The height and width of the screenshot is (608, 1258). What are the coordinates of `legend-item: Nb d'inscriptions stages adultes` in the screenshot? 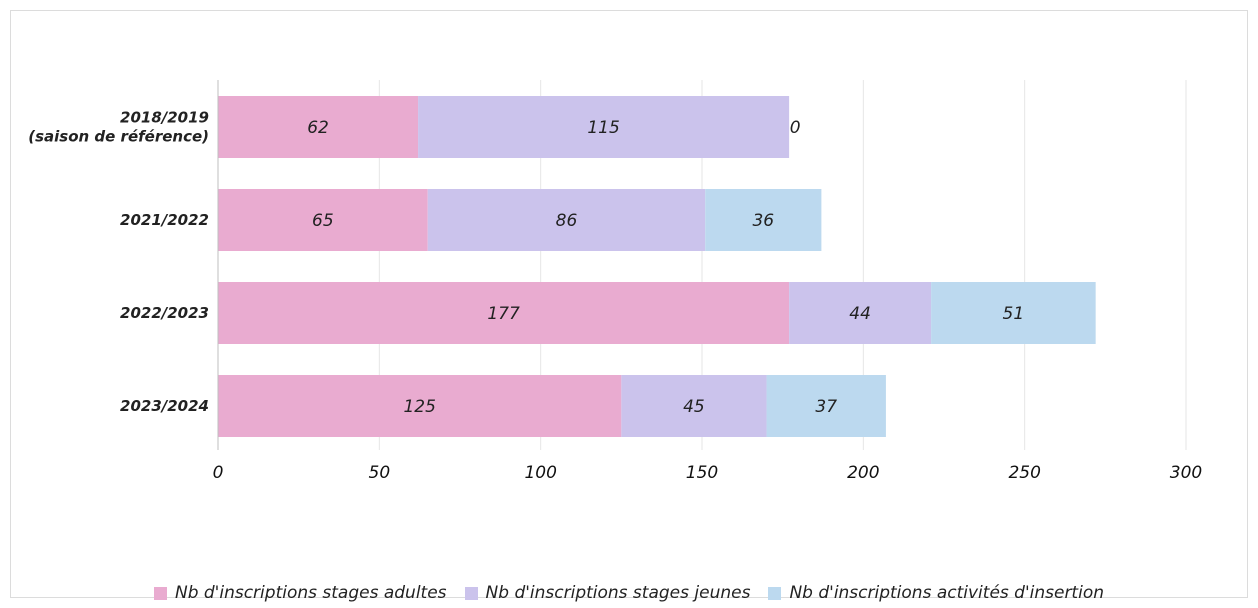 It's located at (300, 593).